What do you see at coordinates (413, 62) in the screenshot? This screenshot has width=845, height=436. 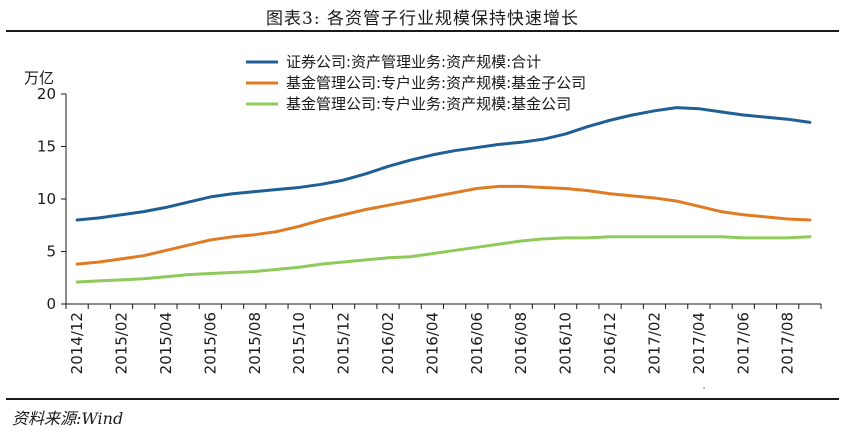 I see `legend-label-1: 证券公司:资产管理业务:资产规模:合计` at bounding box center [413, 62].